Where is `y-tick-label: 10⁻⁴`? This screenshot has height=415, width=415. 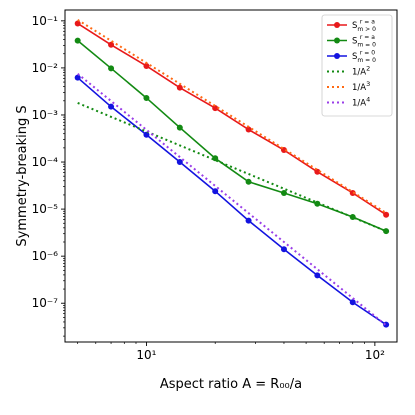
y-tick-label: 10⁻⁴ is located at coordinates (45, 162).